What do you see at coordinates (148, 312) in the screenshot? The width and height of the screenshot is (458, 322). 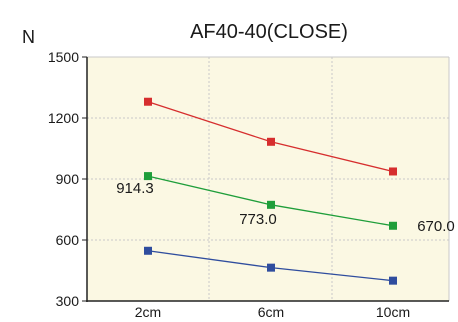 I see `x-tick-label: 2cm` at bounding box center [148, 312].